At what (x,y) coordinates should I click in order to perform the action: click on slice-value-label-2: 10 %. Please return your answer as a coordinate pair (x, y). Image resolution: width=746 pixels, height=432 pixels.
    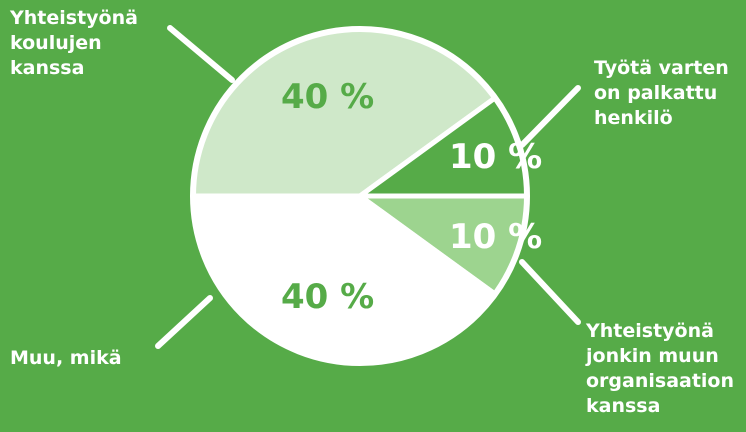
    Looking at the image, I should click on (495, 237).